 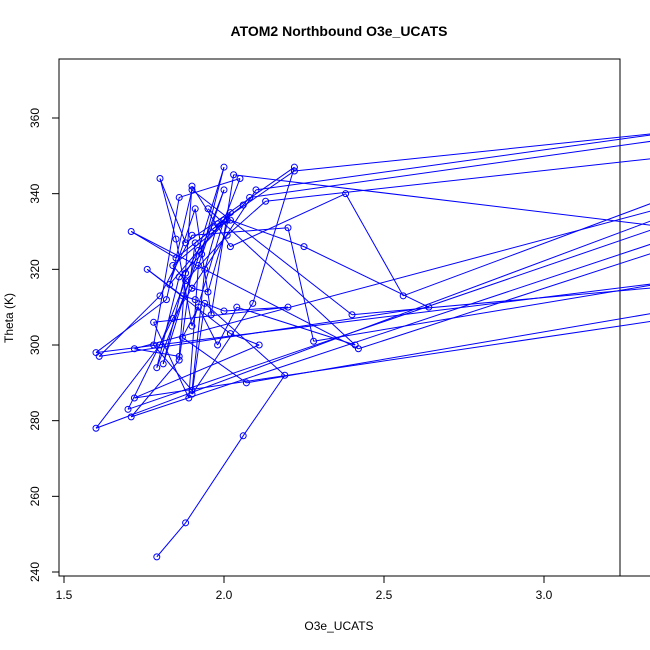 I want to click on x-tick-label: 3.0, so click(x=544, y=595).